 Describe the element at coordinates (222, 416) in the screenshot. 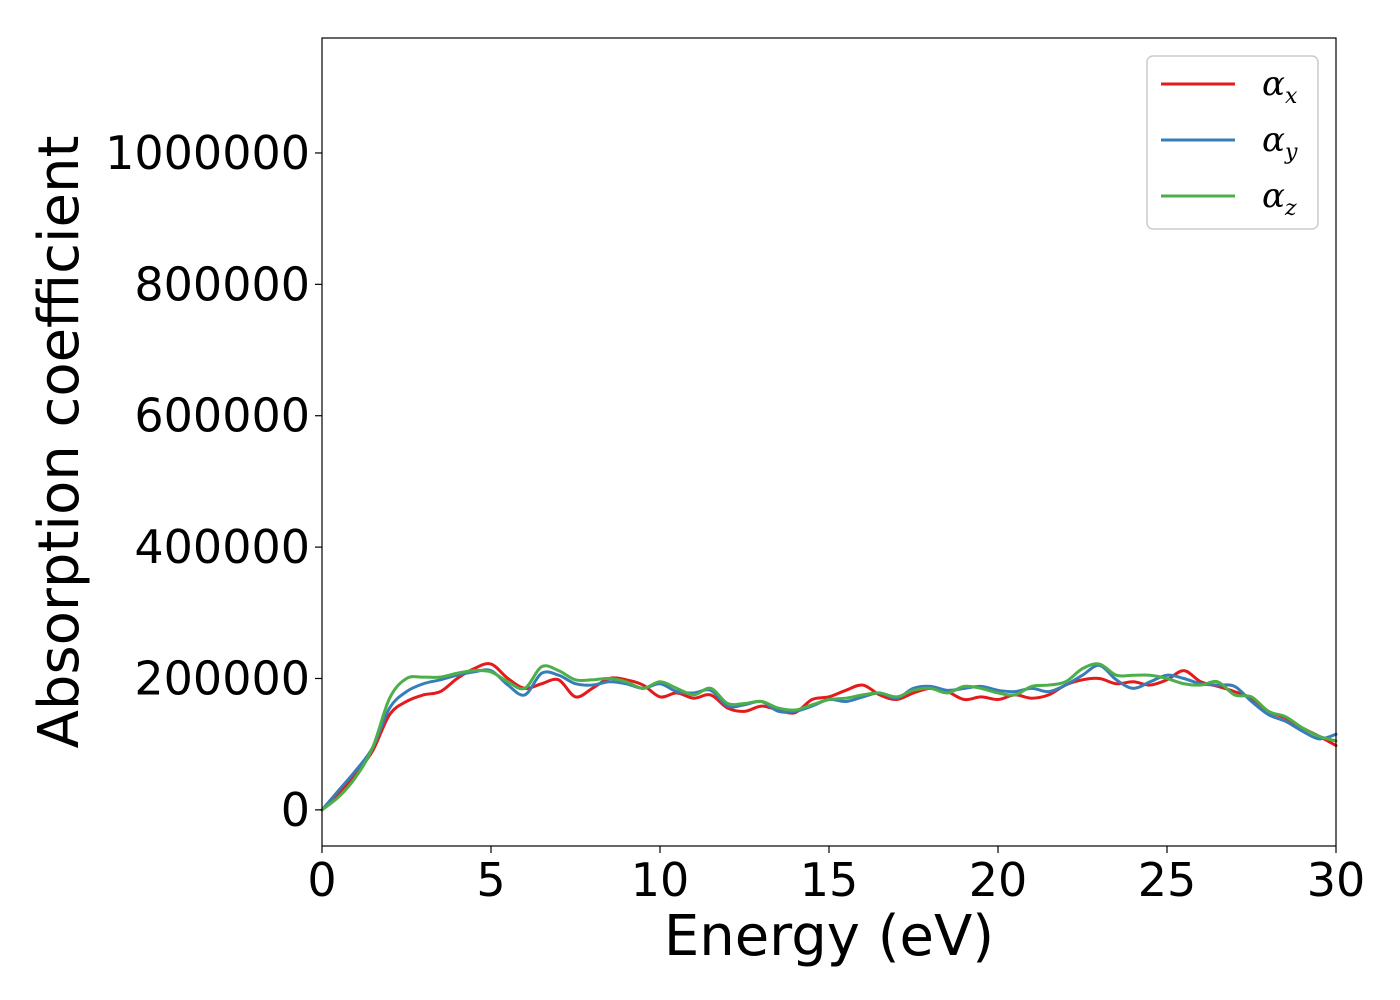

I see `y-tick-label: 600000` at that location.